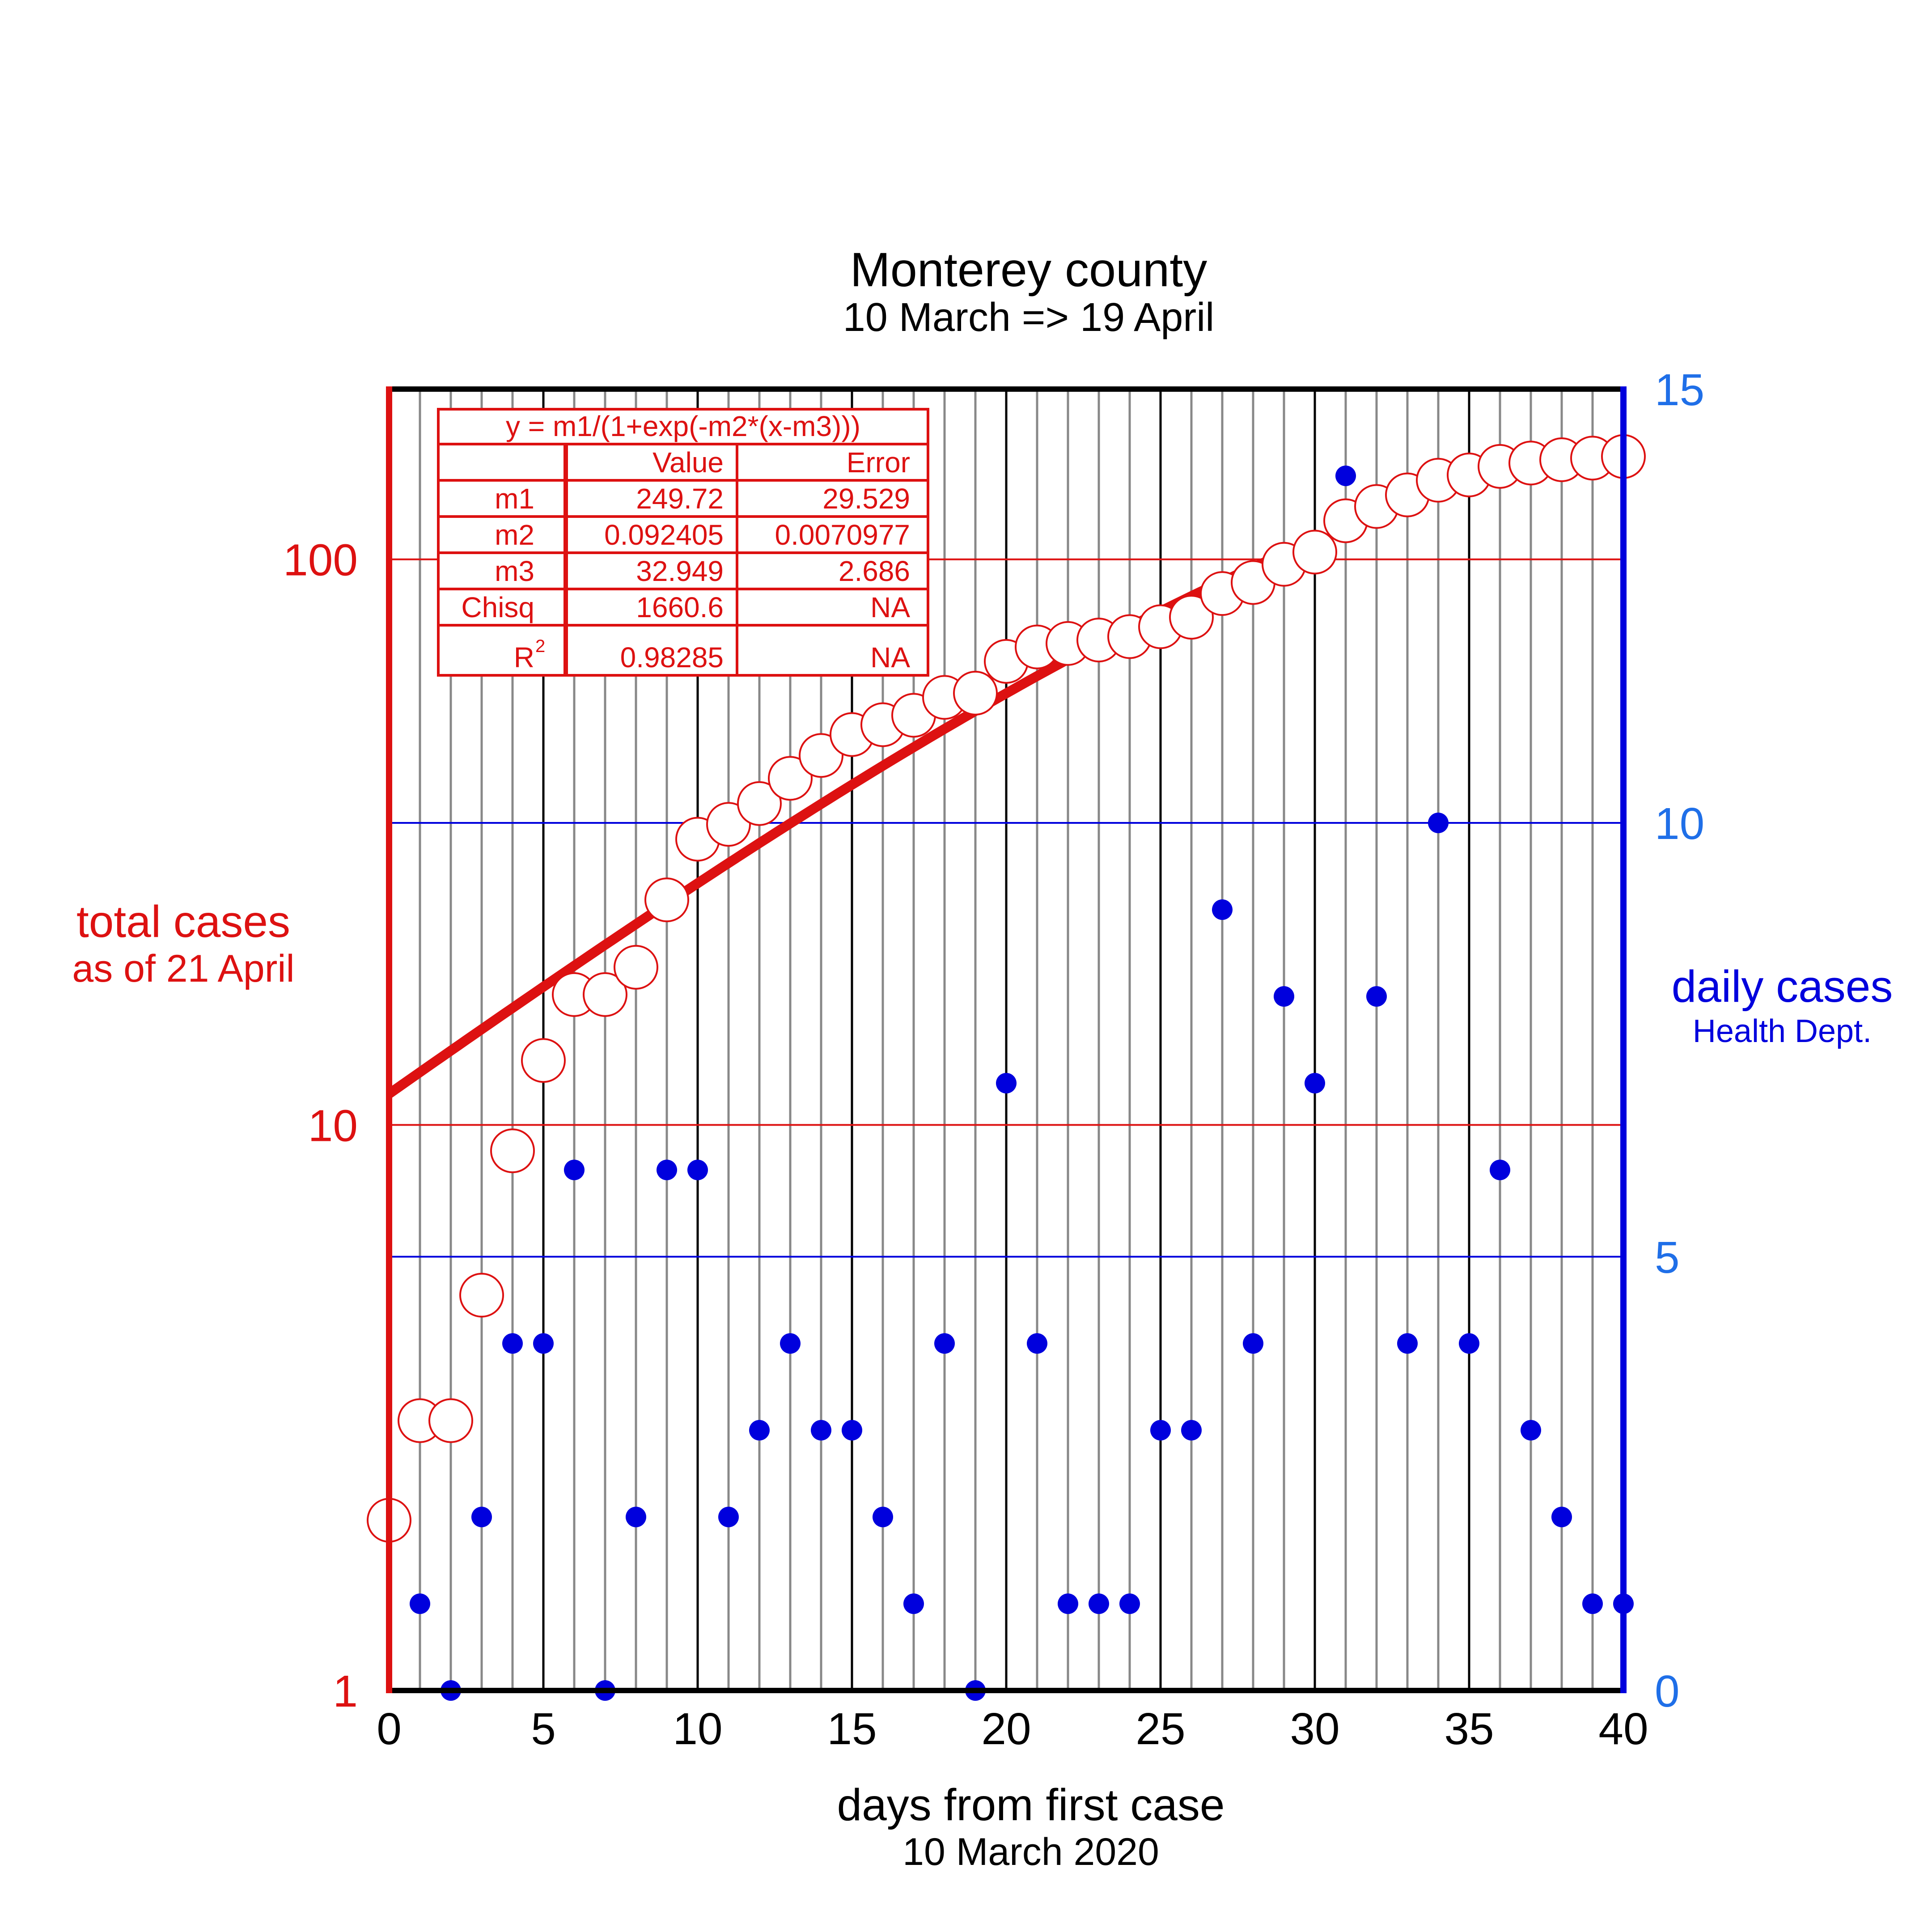  Describe the element at coordinates (543, 1729) in the screenshot. I see `x-tick-label: 5` at that location.